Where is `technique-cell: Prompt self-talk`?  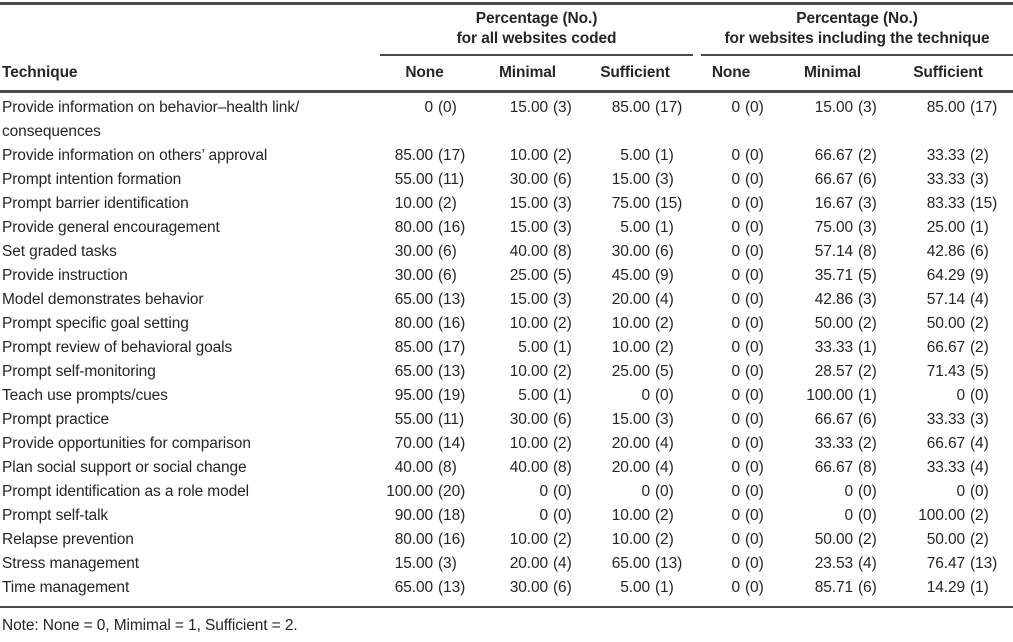
technique-cell: Prompt self-talk is located at coordinates (55, 515).